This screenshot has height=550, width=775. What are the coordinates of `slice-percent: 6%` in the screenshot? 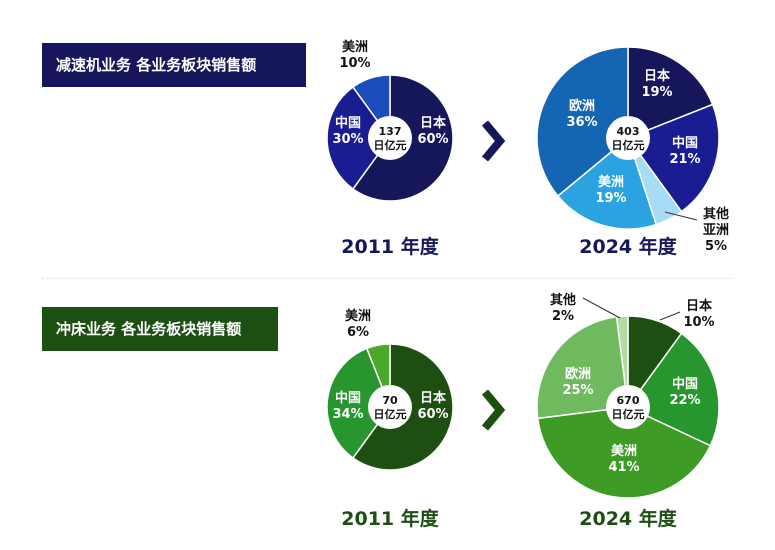 It's located at (358, 332).